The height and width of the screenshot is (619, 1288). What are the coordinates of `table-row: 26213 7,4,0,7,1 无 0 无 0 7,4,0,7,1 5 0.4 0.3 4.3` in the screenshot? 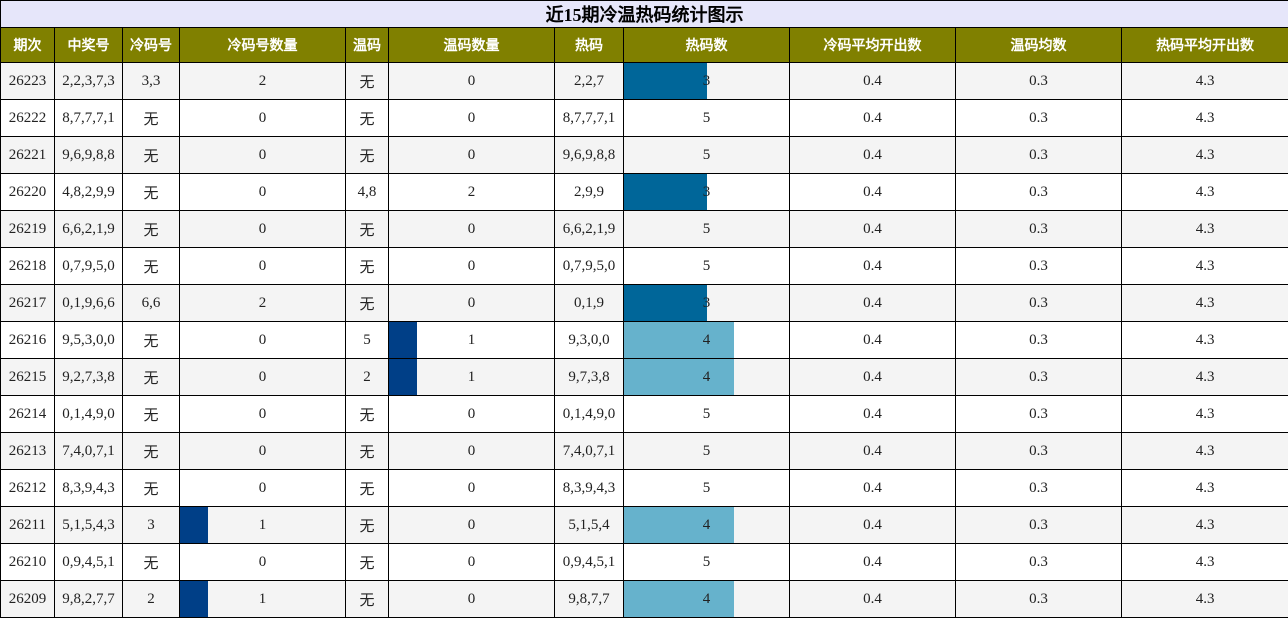 It's located at (644, 451).